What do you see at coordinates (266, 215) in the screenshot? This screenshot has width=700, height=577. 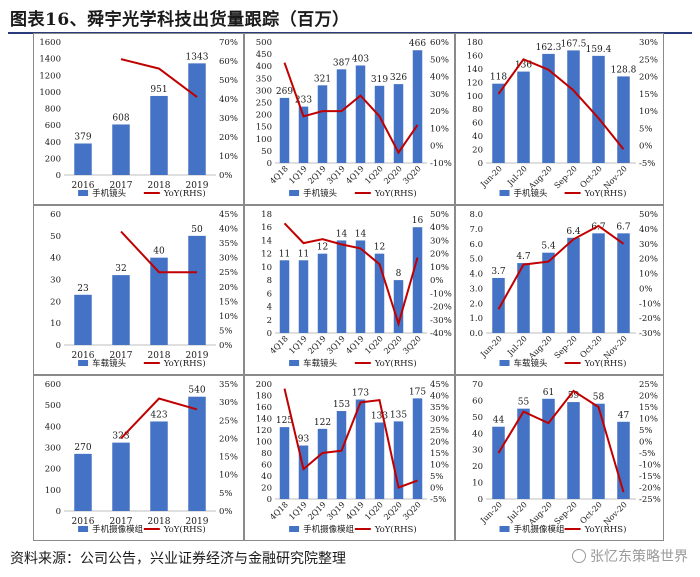 I see `left-tick-label: 18` at bounding box center [266, 215].